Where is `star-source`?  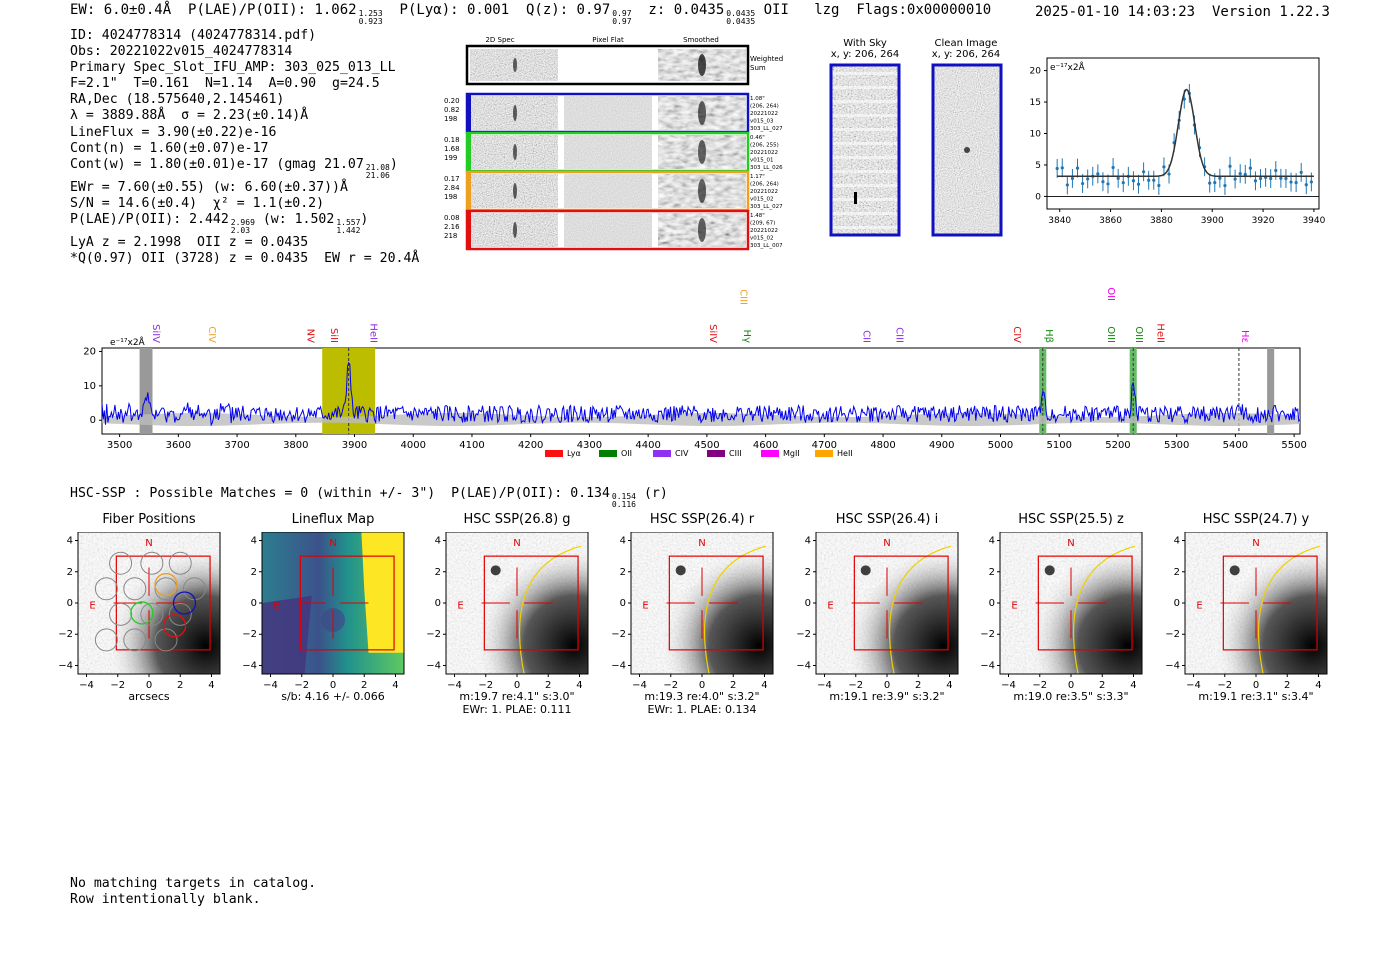 star-source is located at coordinates (495, 570).